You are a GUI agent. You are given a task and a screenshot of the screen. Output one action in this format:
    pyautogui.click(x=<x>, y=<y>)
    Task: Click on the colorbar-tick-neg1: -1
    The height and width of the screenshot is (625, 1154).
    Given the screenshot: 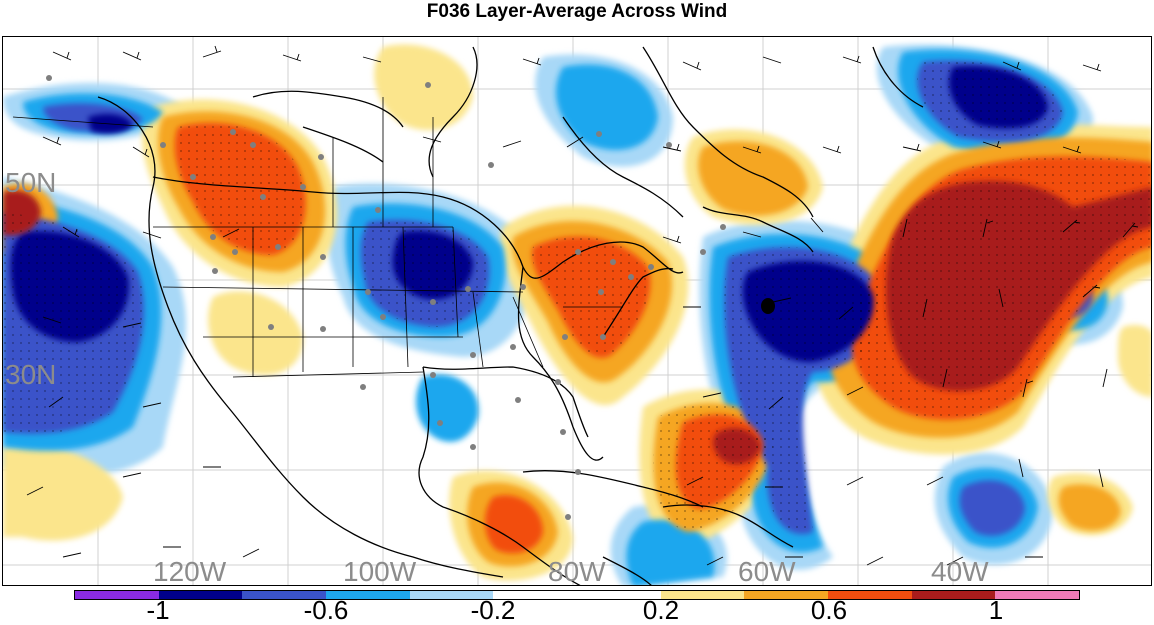 What is the action you would take?
    pyautogui.click(x=158, y=610)
    